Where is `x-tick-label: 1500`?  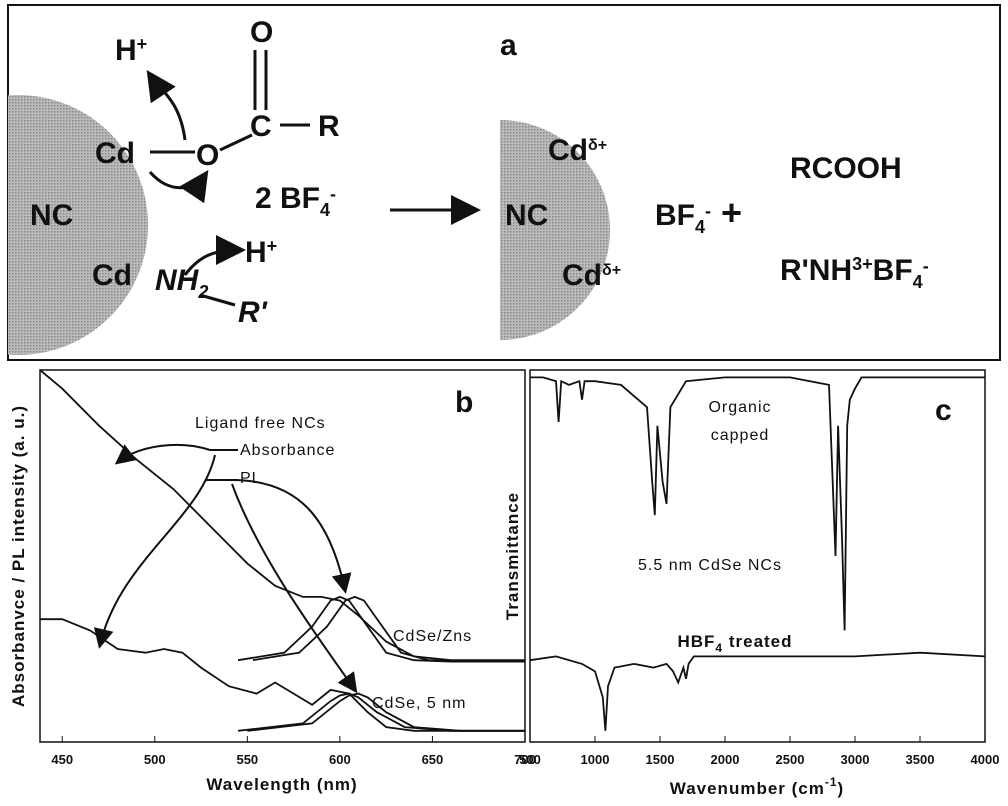 x-tick-label: 1500 is located at coordinates (660, 759).